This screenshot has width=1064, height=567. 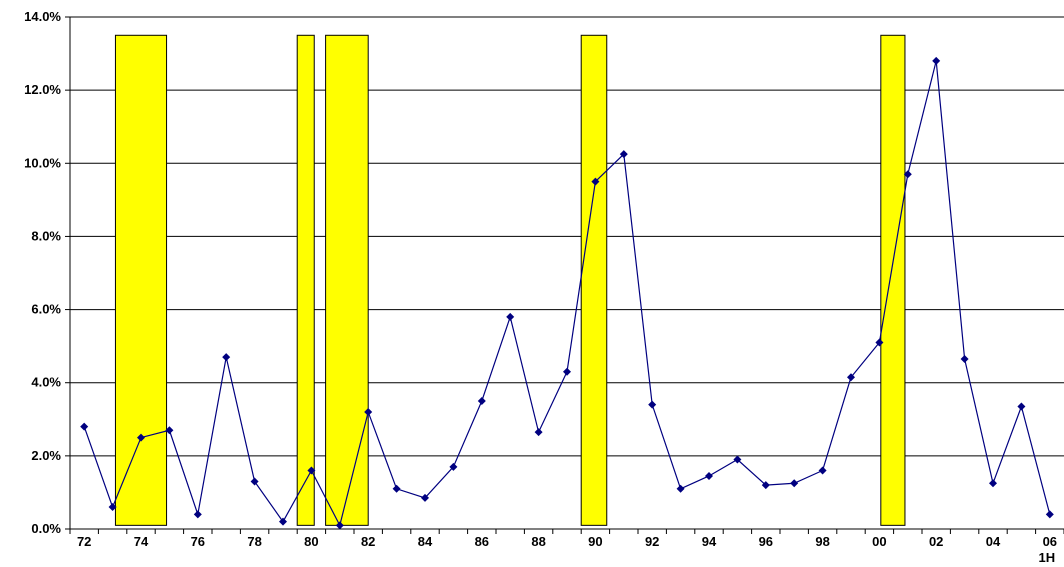 What do you see at coordinates (141, 541) in the screenshot?
I see `x-tick-label: 74` at bounding box center [141, 541].